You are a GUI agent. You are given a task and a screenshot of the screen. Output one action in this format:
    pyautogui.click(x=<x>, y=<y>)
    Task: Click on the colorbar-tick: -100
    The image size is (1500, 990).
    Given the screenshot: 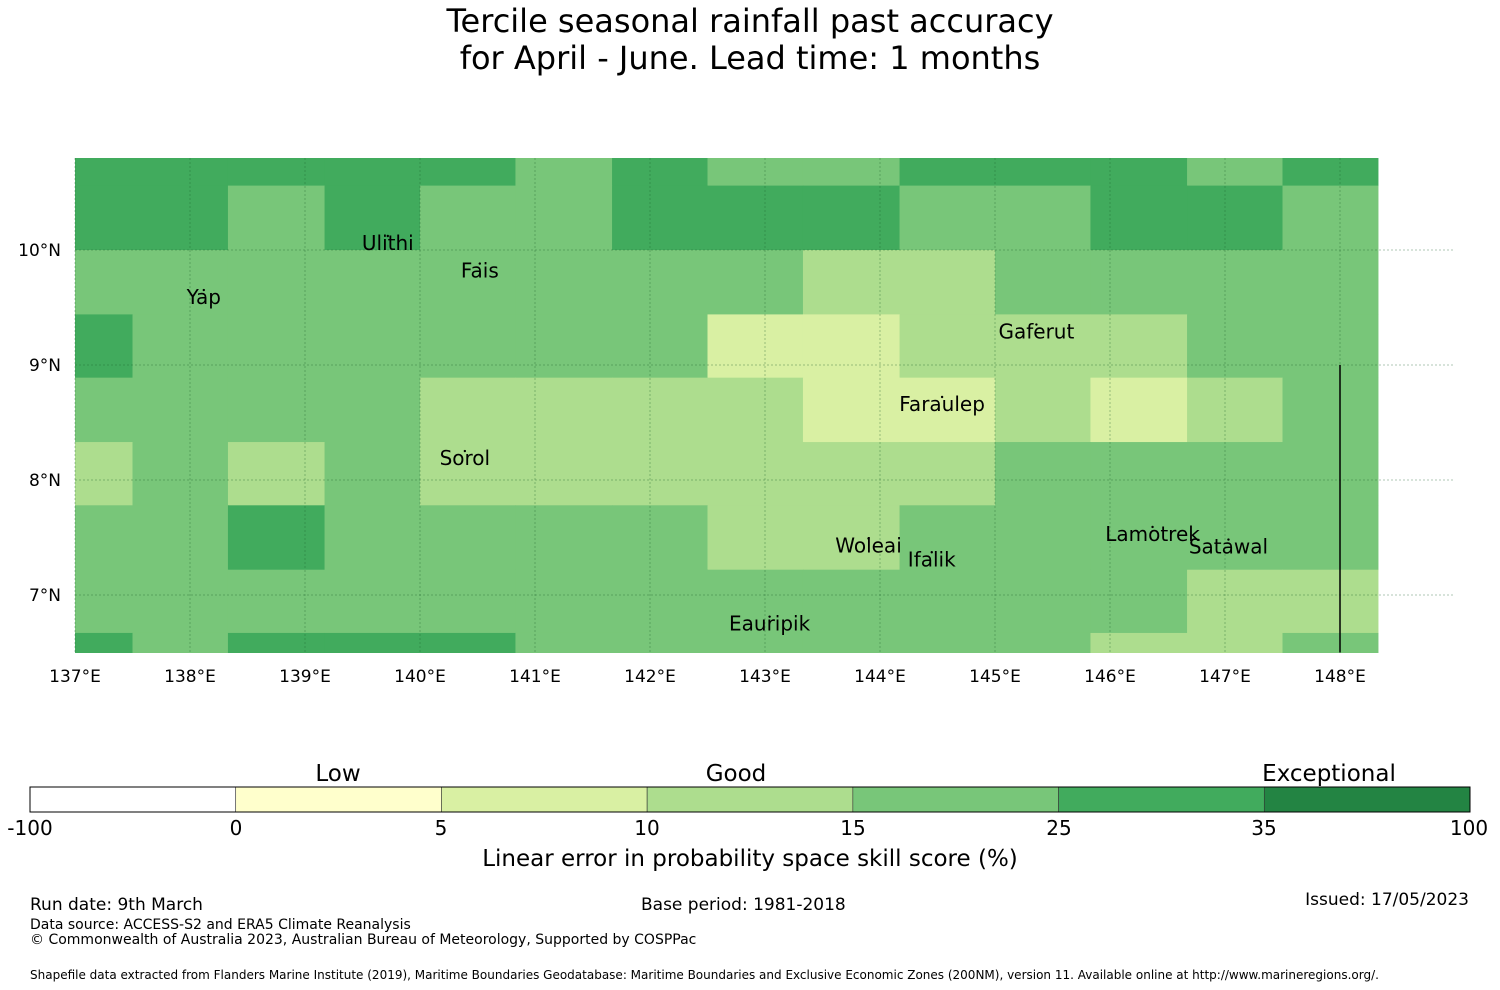 What is the action you would take?
    pyautogui.click(x=30, y=828)
    